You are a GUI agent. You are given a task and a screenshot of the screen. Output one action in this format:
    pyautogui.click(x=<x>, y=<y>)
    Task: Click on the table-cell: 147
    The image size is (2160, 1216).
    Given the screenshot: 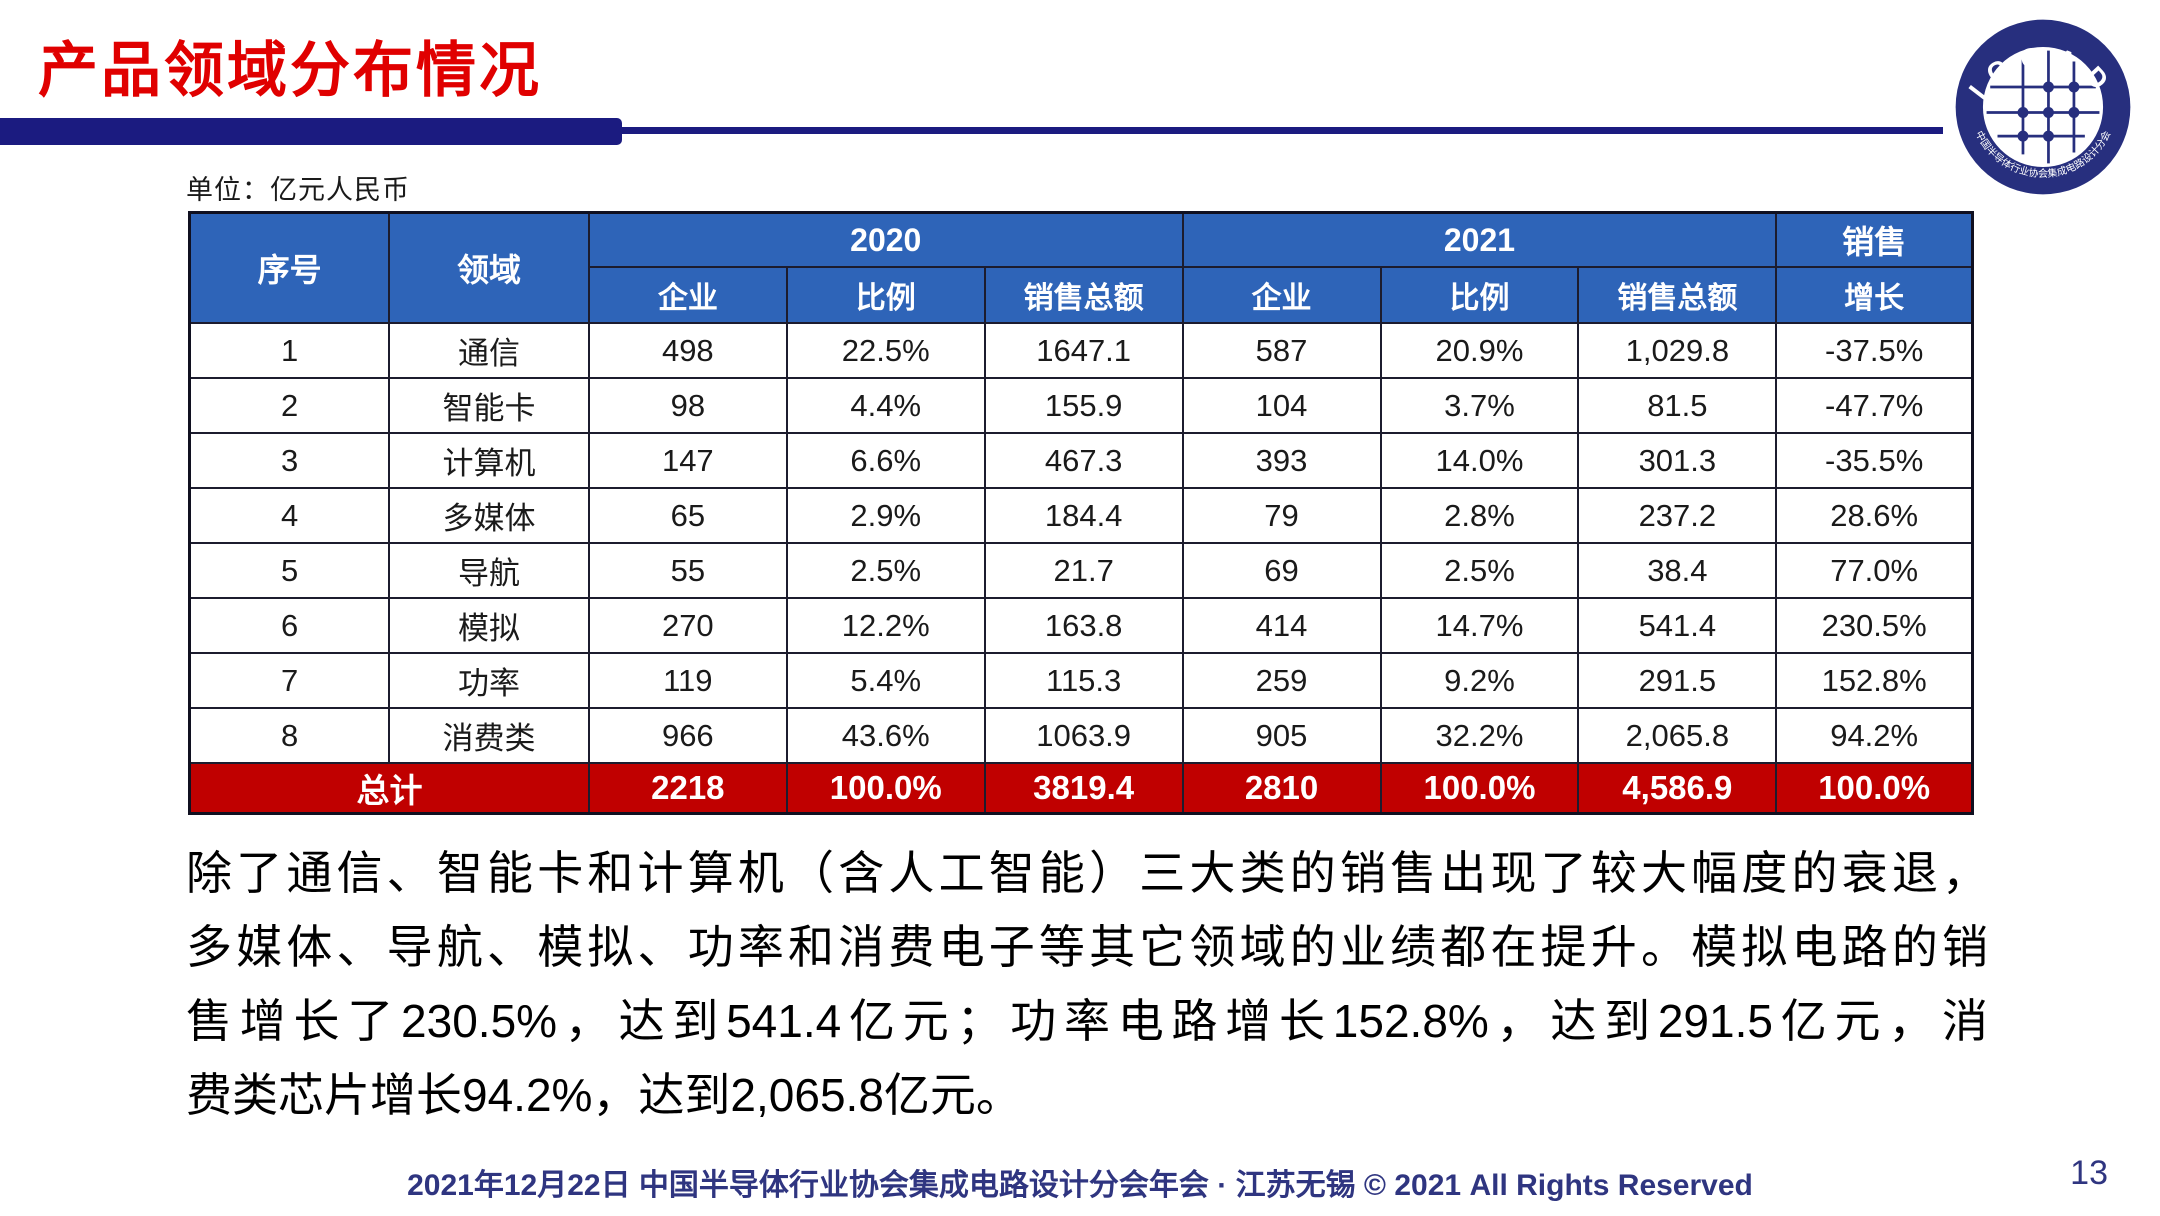 What is the action you would take?
    pyautogui.click(x=687, y=460)
    